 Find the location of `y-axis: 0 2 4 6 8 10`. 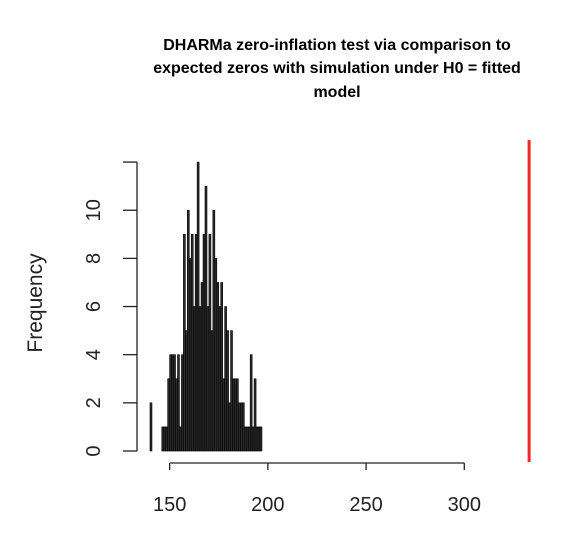

y-axis: 0 2 4 6 8 10 is located at coordinates (110, 309).